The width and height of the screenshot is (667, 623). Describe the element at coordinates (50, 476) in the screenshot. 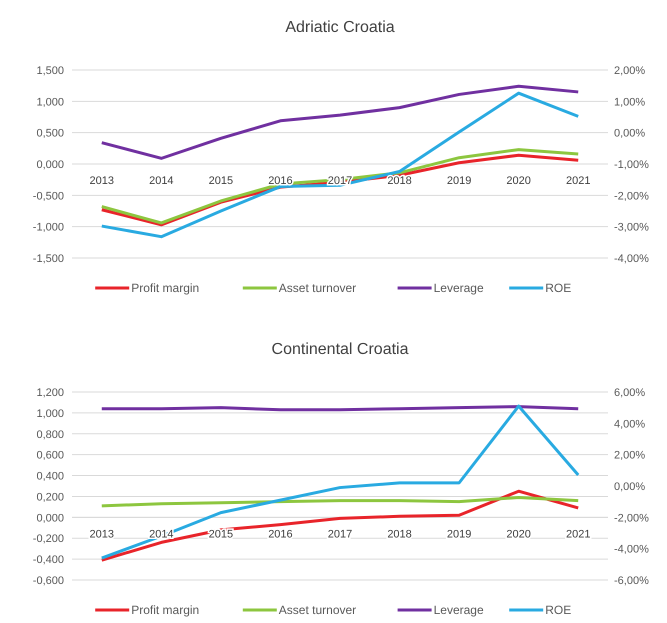

I see `y-tick-label: 0,400` at that location.